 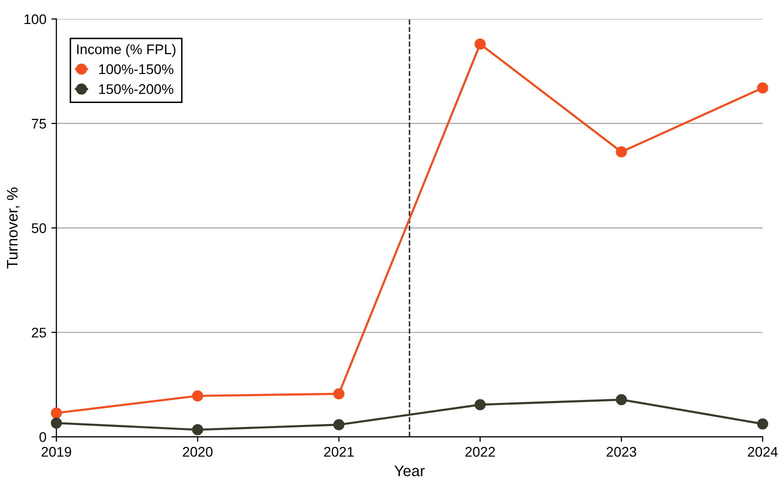 I want to click on y-tick-label: 50, so click(x=39, y=228).